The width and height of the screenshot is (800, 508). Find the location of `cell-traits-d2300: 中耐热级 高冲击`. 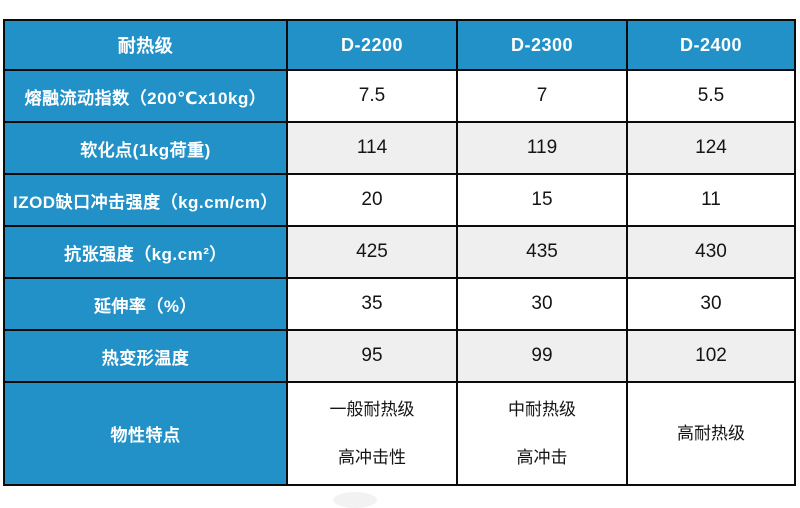

cell-traits-d2300: 中耐热级 高冲击 is located at coordinates (542, 433).